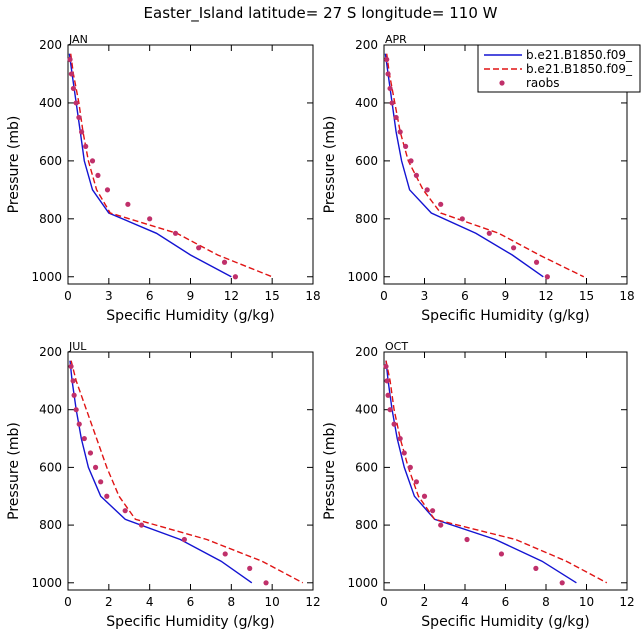 Image resolution: width=641 pixels, height=641 pixels. Describe the element at coordinates (272, 602) in the screenshot. I see `x-tick-label: 10` at that location.